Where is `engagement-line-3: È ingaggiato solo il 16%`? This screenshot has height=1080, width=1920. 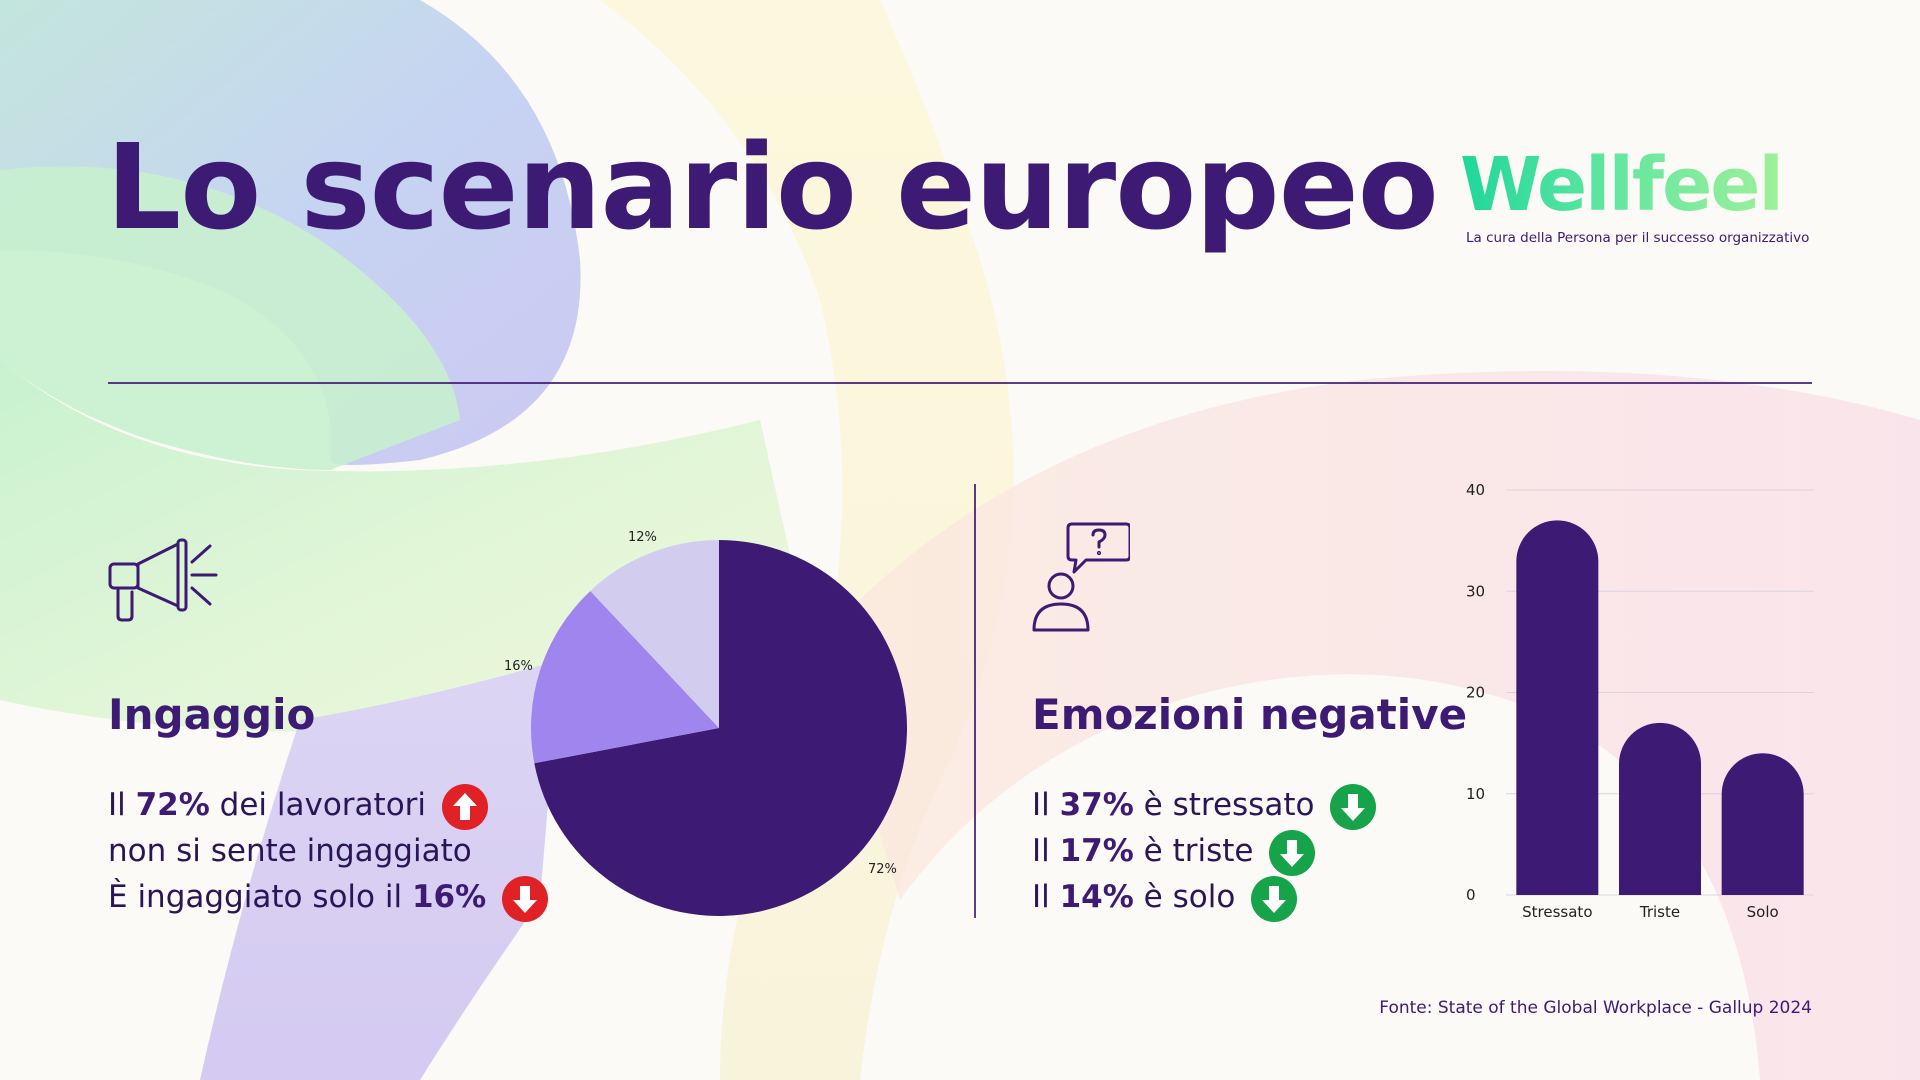 engagement-line-3: È ingaggiato solo il 16% is located at coordinates (328, 898).